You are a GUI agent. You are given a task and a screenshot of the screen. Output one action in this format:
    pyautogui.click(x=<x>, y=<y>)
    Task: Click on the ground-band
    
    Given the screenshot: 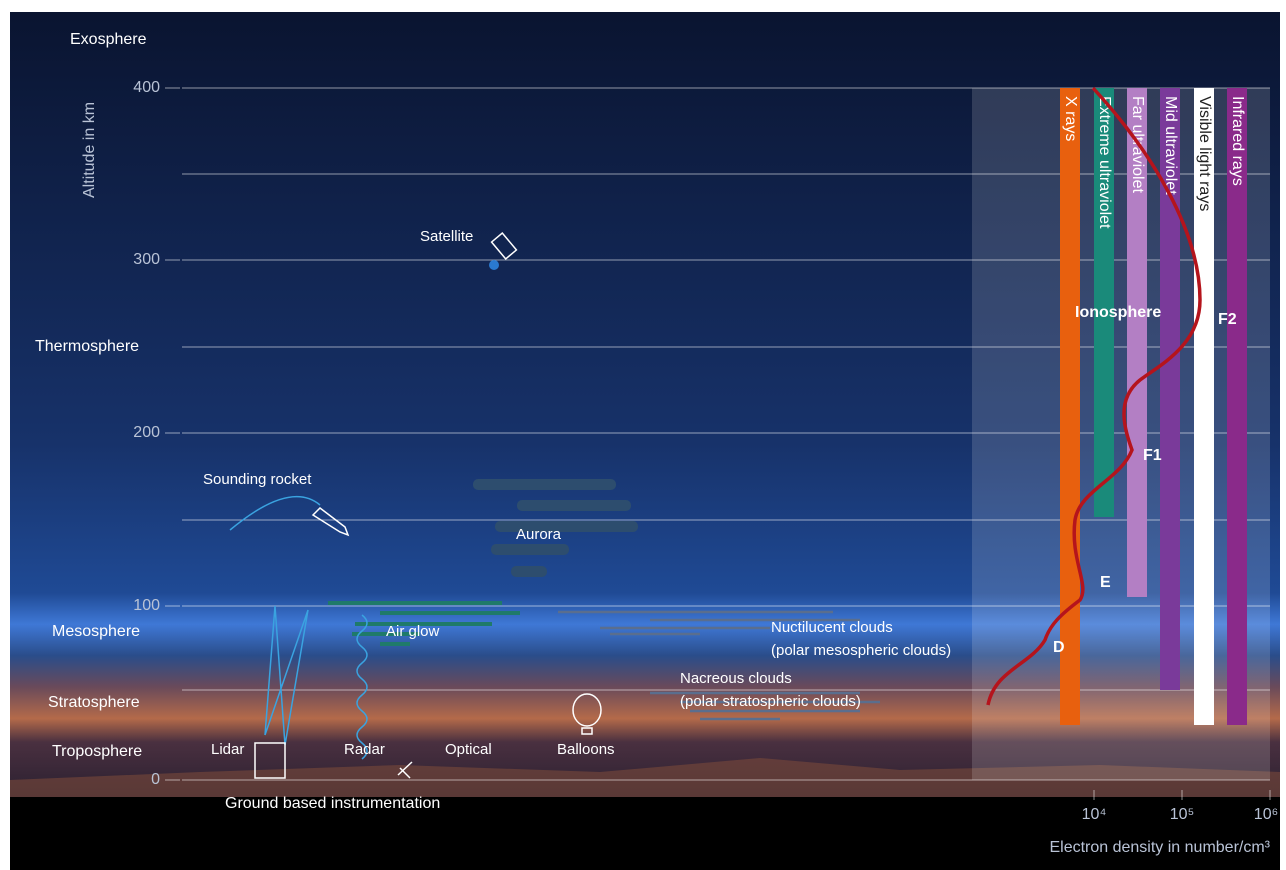 What is the action you would take?
    pyautogui.click(x=645, y=833)
    